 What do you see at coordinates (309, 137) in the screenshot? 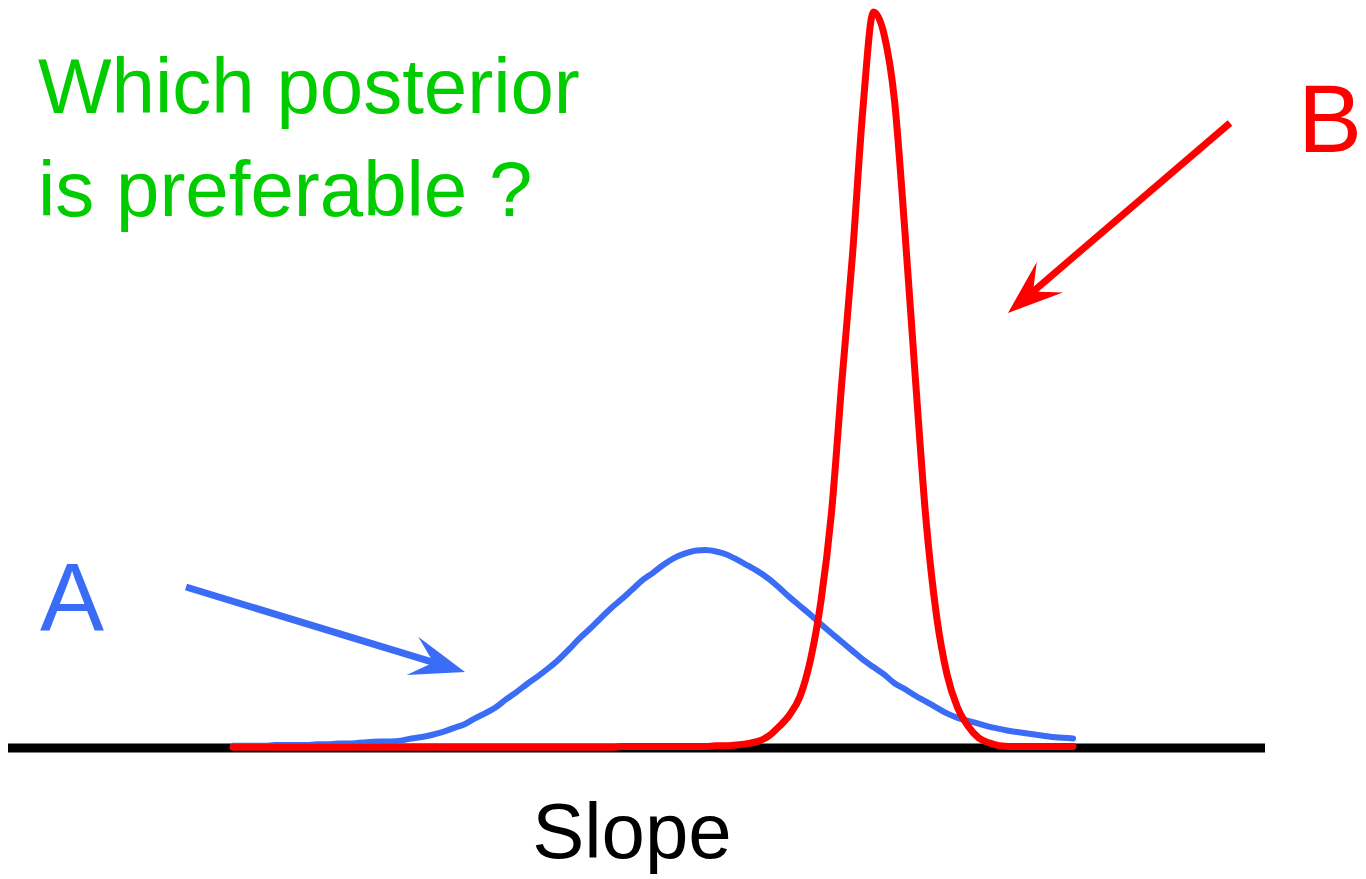
I see `text: Which posterior is preferable ?` at bounding box center [309, 137].